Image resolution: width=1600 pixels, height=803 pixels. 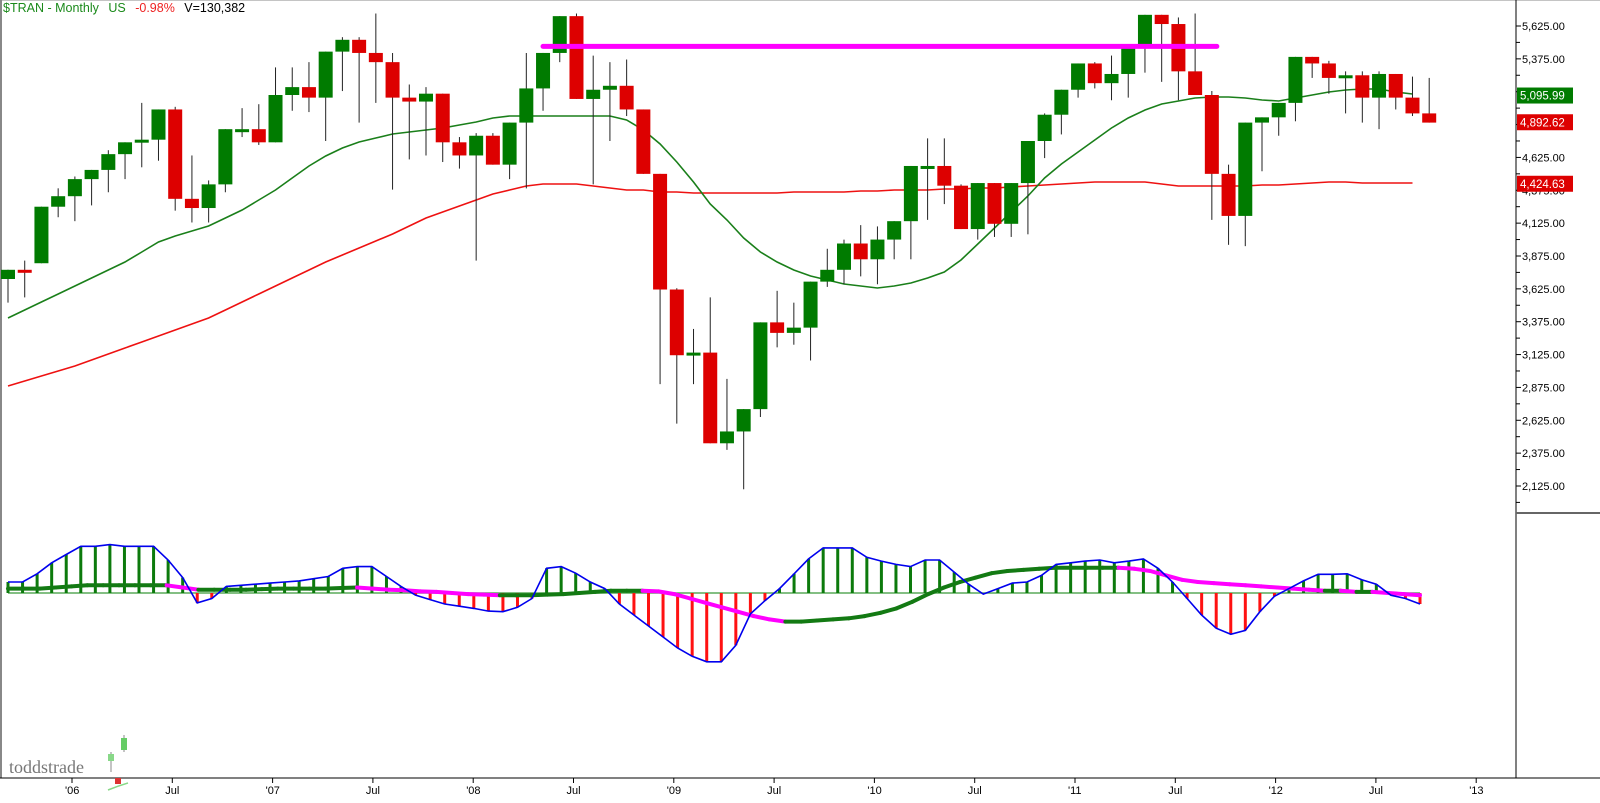 I want to click on y-tick-label: 3,875.00, so click(x=1543, y=257).